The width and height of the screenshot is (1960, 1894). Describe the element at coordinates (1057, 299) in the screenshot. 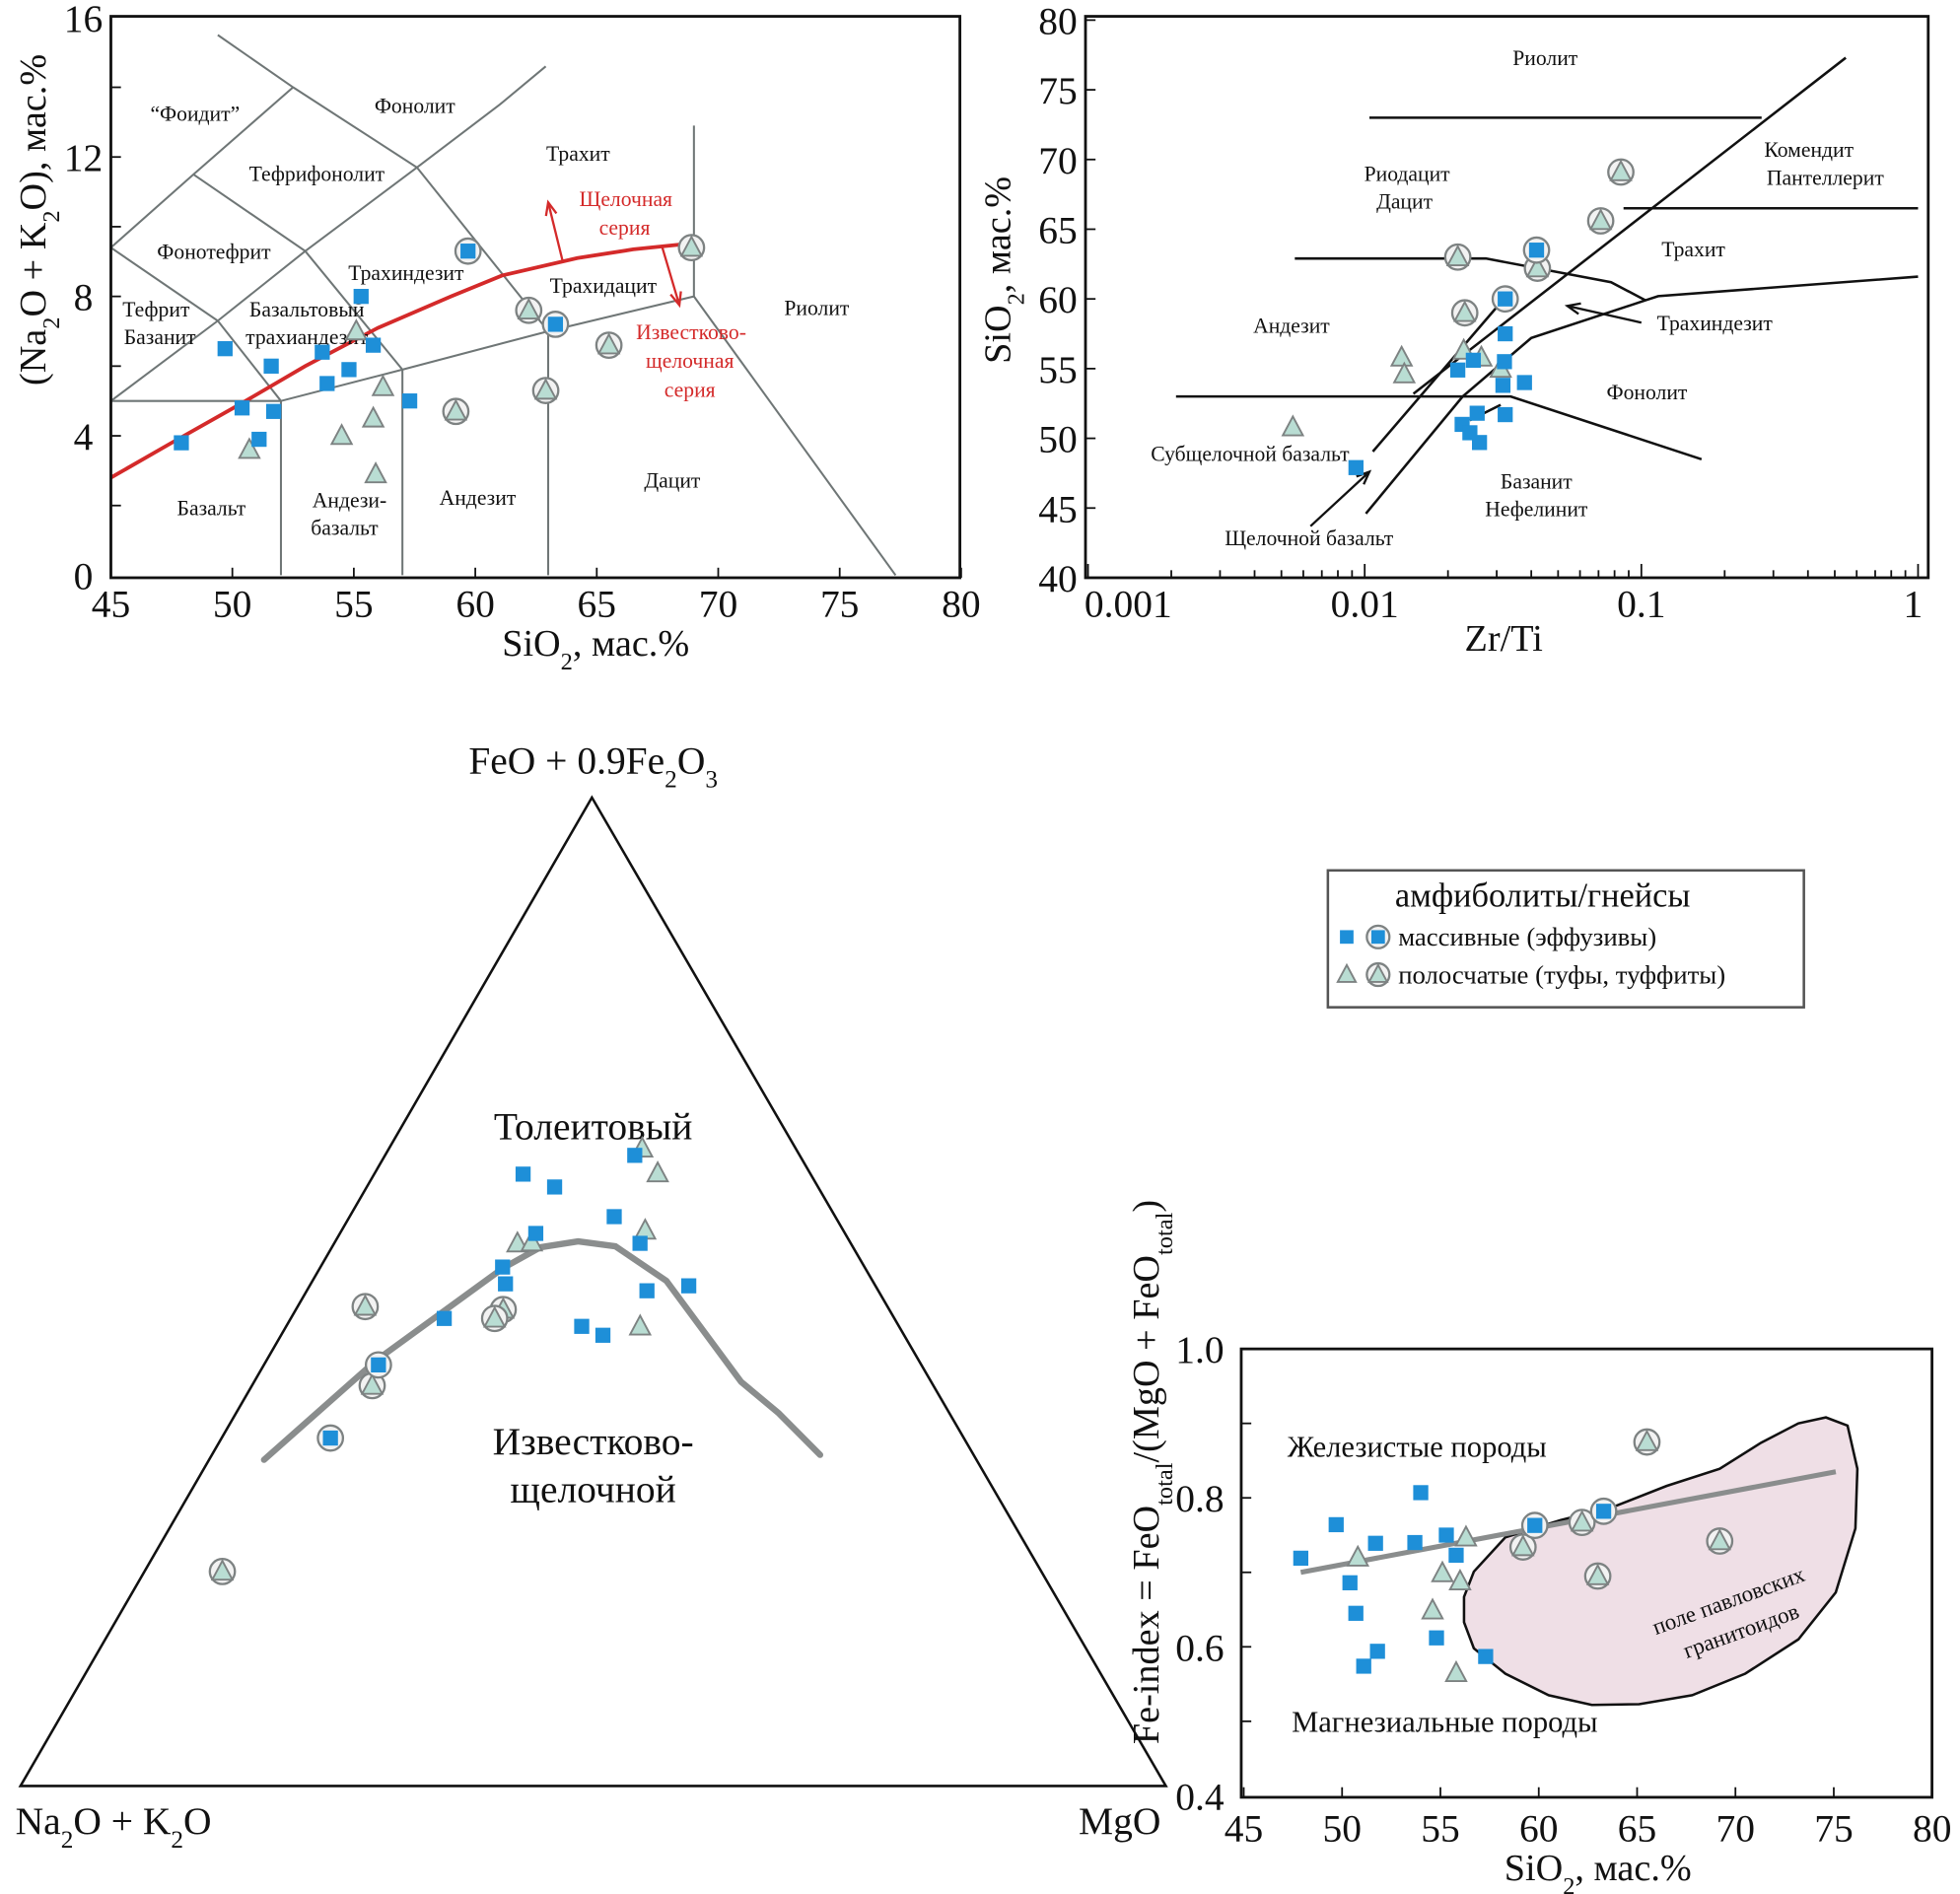

I see `y-tick-label: 60` at that location.